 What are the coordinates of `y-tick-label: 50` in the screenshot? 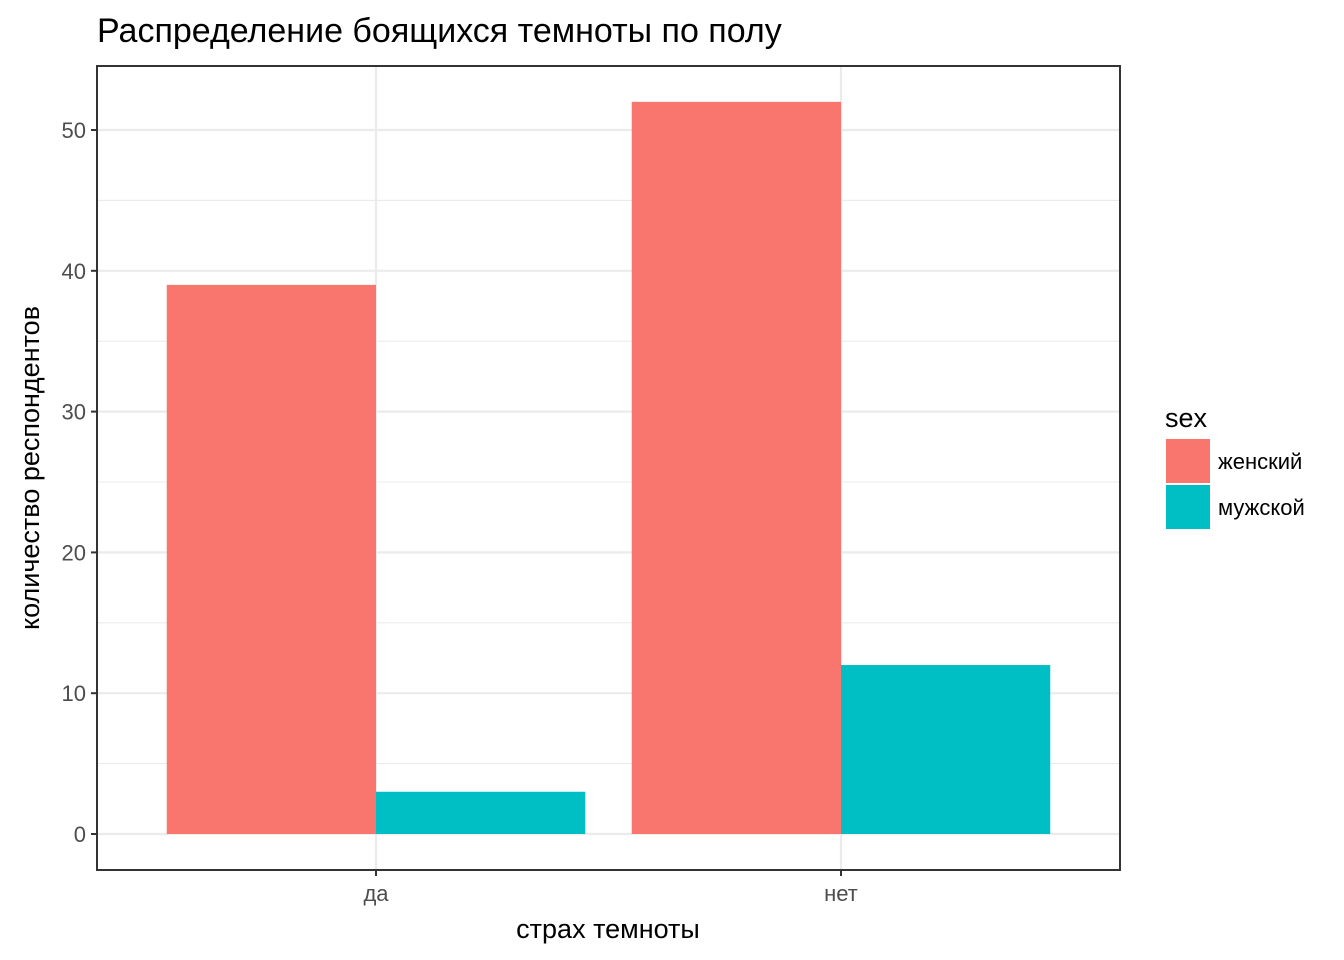 It's located at (74, 130).